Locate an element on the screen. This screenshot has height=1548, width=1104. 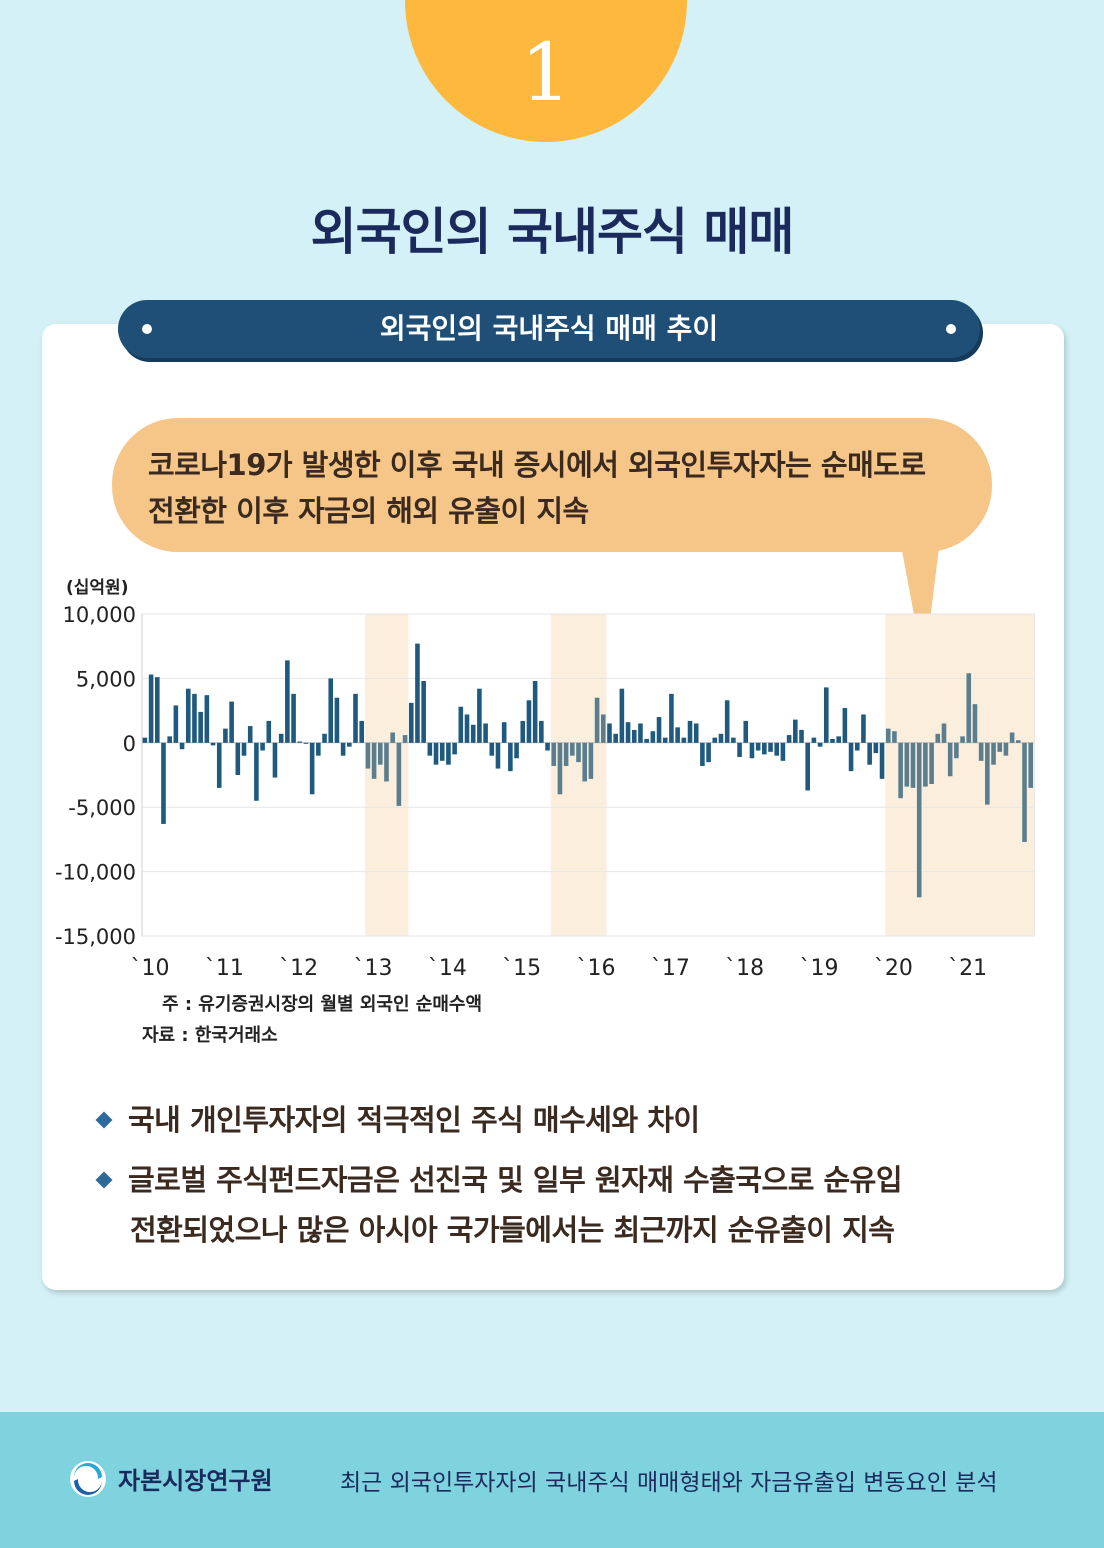
diamond-bullet-icon is located at coordinates (104, 1180).